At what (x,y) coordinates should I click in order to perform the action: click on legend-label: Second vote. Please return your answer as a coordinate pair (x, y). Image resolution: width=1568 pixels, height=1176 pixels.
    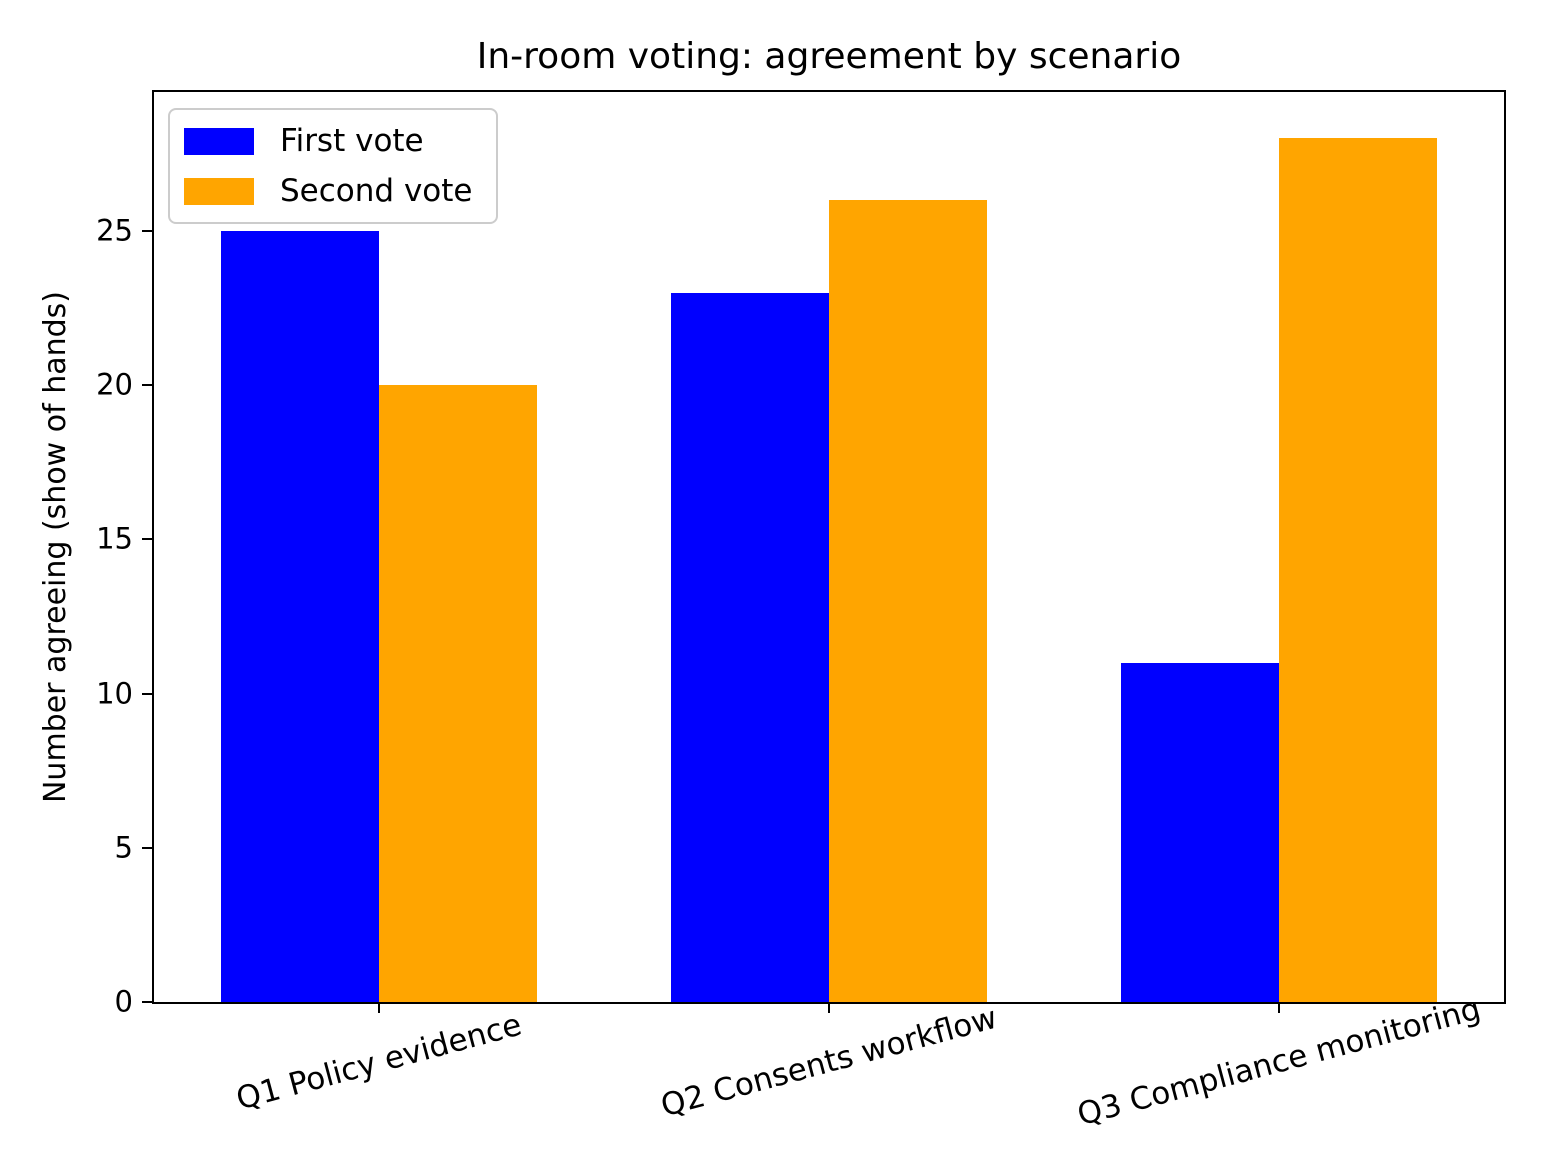
    Looking at the image, I should click on (376, 191).